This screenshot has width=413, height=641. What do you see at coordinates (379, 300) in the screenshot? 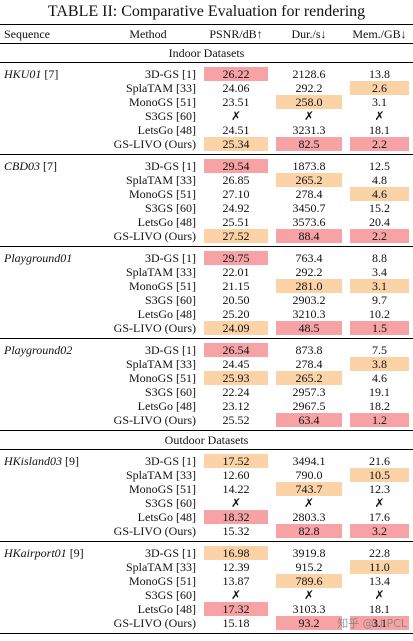
I see `value-cell: 9.7` at bounding box center [379, 300].